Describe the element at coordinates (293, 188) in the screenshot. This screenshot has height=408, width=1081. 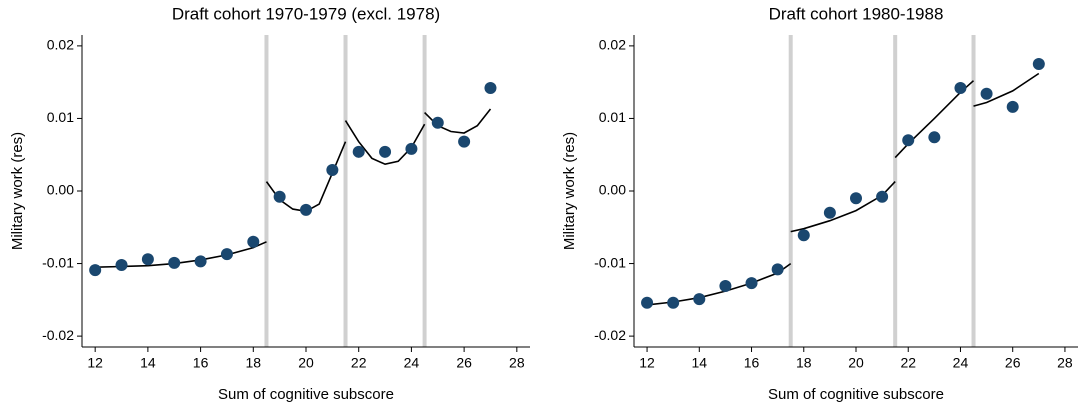
I see `fit-line` at that location.